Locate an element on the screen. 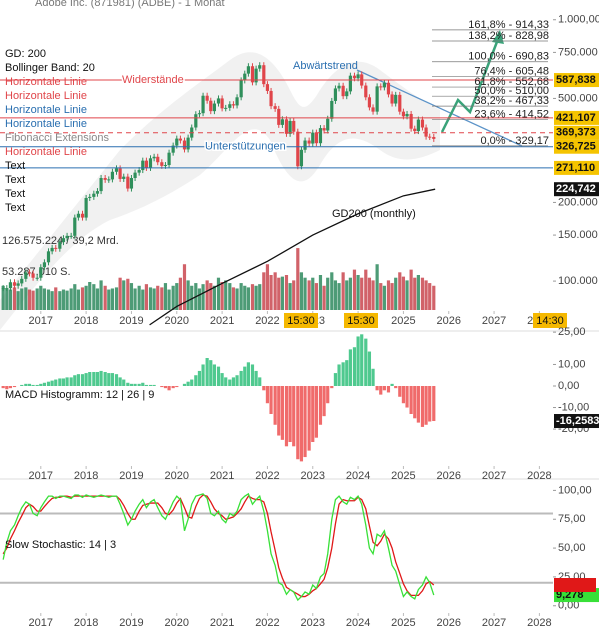 The image size is (599, 628). x-tick-label: 2021 is located at coordinates (222, 321).